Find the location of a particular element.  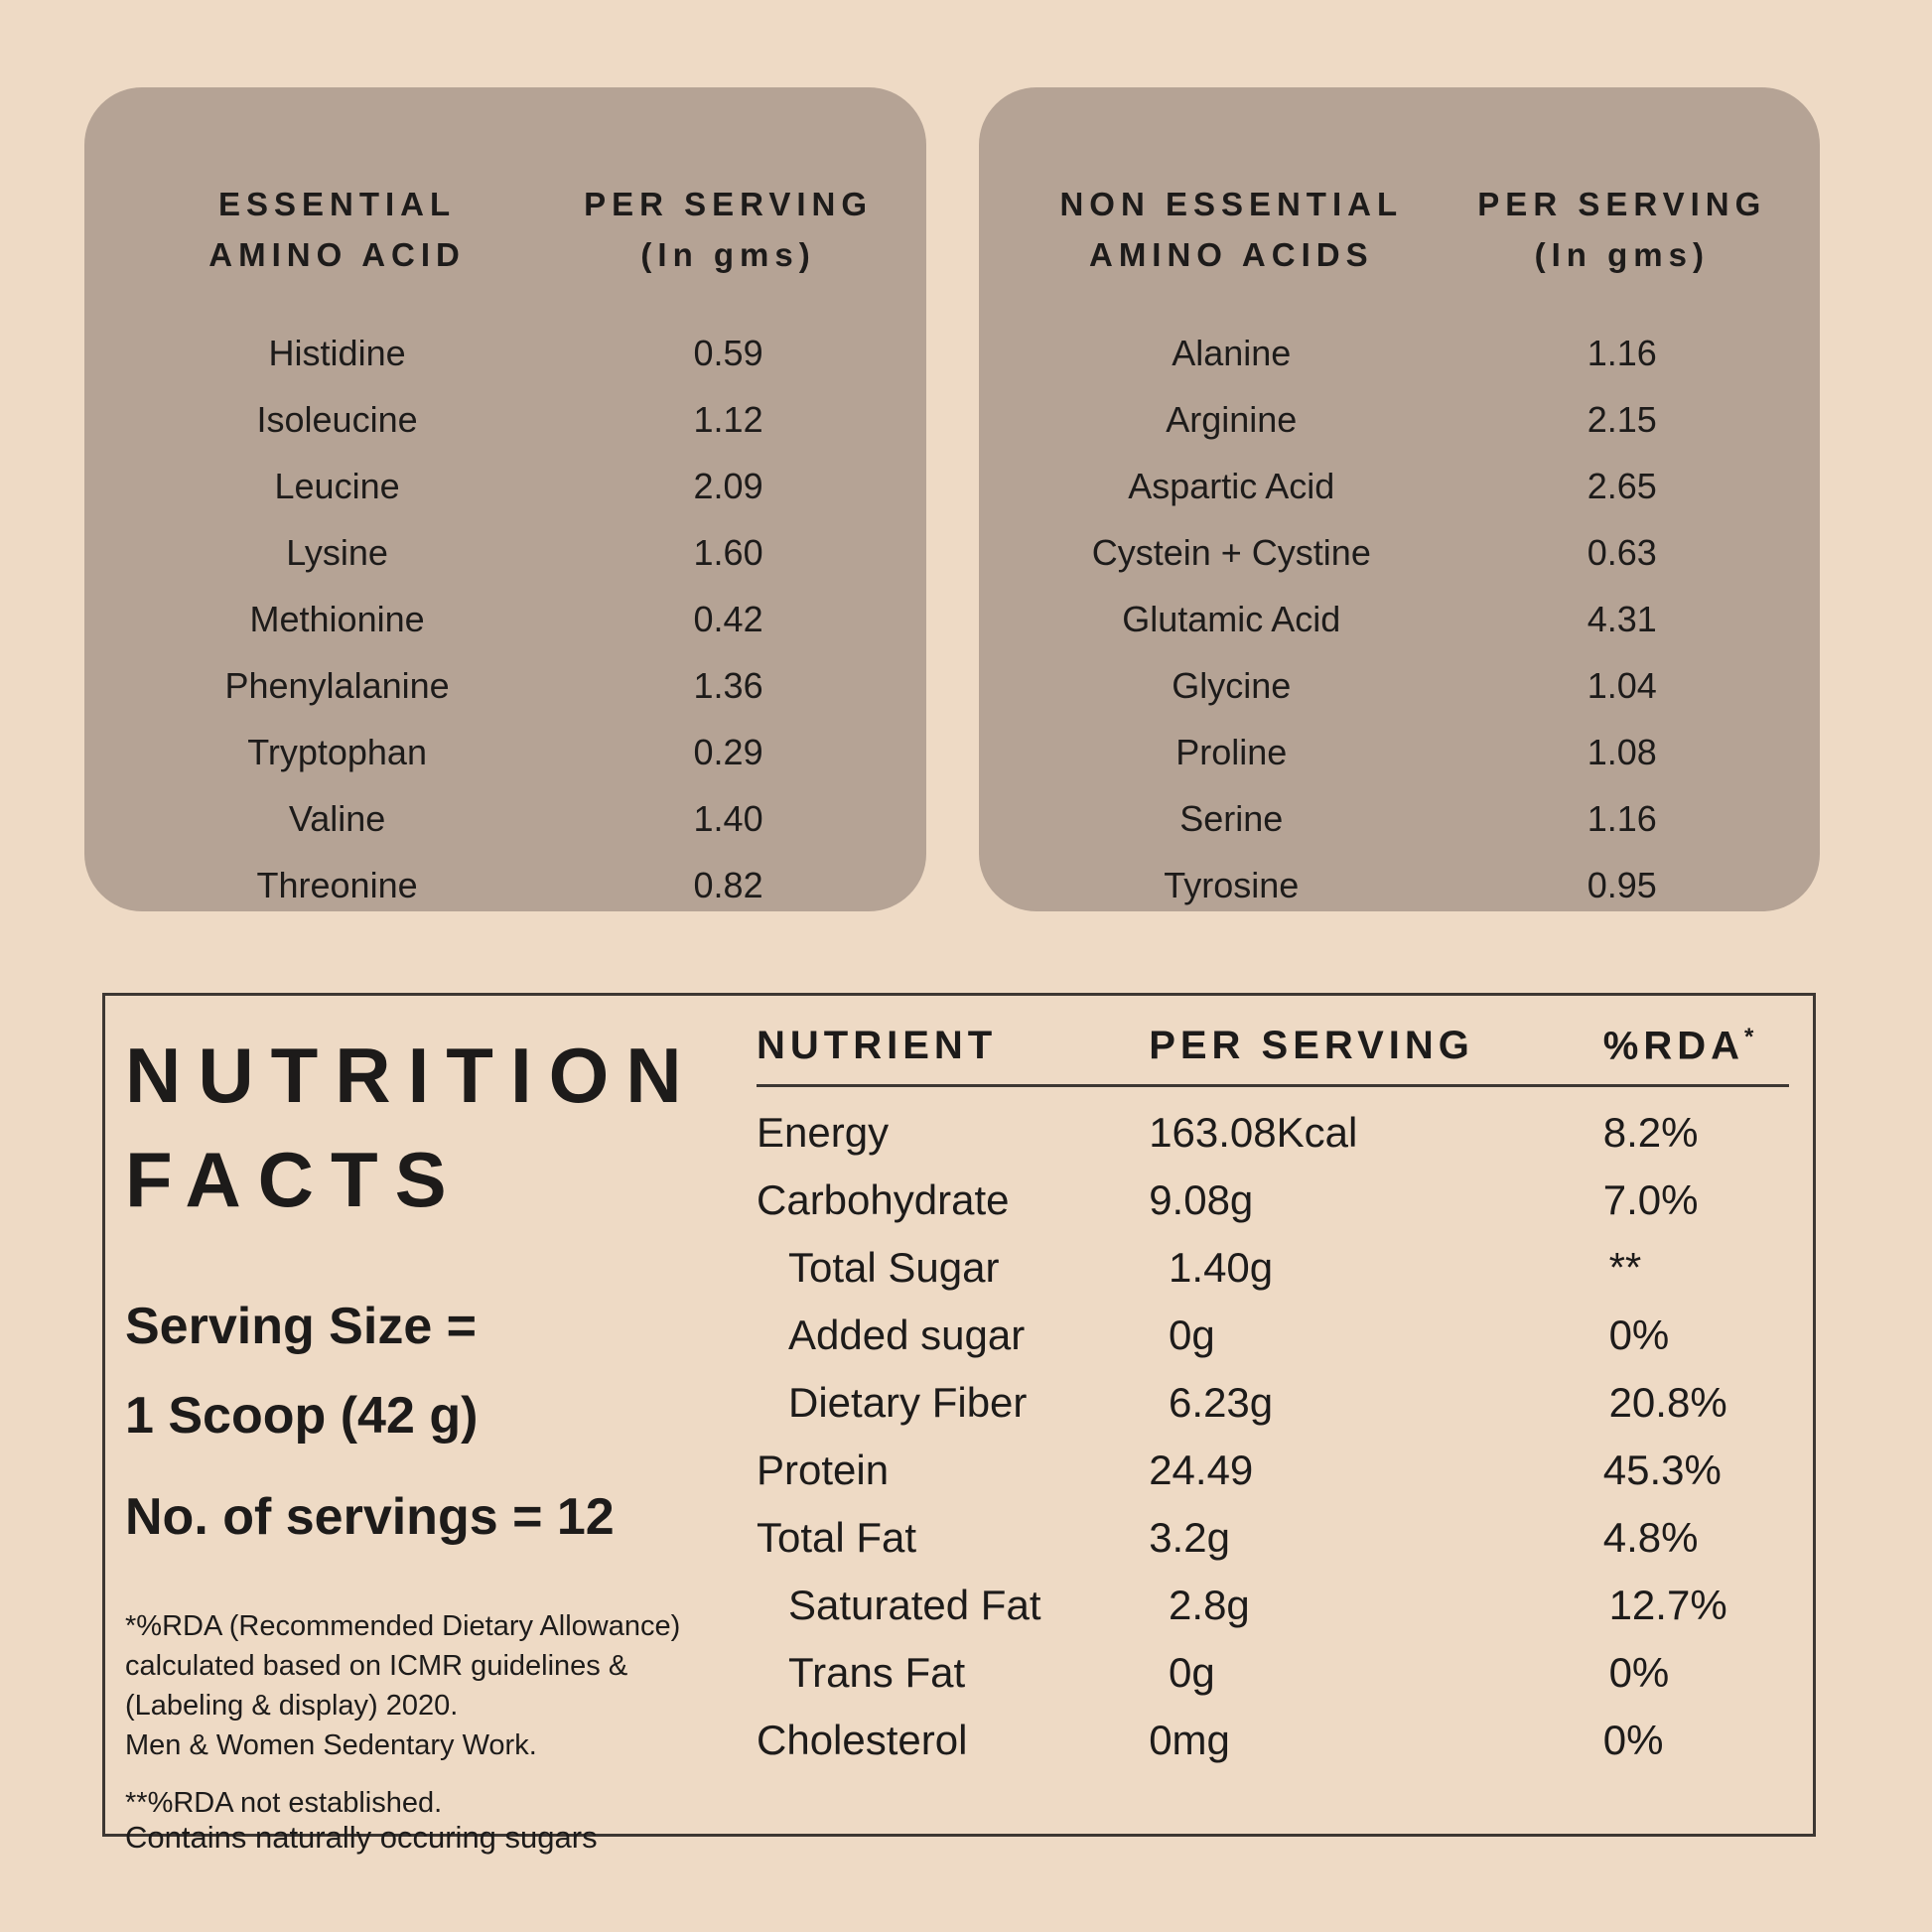

nutrient-row: Total Sugar 1.40g ** is located at coordinates (1273, 1268).